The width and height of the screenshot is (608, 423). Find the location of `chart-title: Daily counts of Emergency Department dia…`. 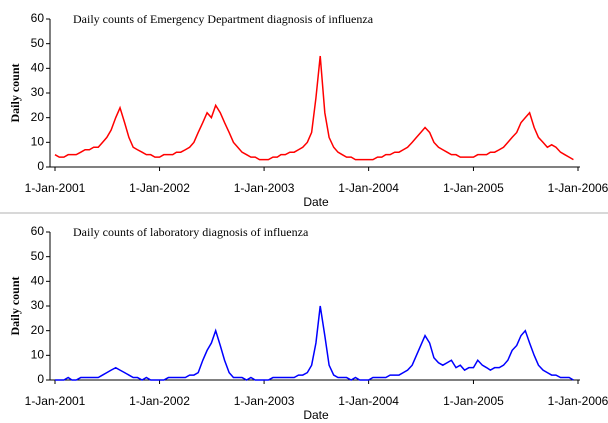

chart-title: Daily counts of Emergency Department dia… is located at coordinates (223, 19).